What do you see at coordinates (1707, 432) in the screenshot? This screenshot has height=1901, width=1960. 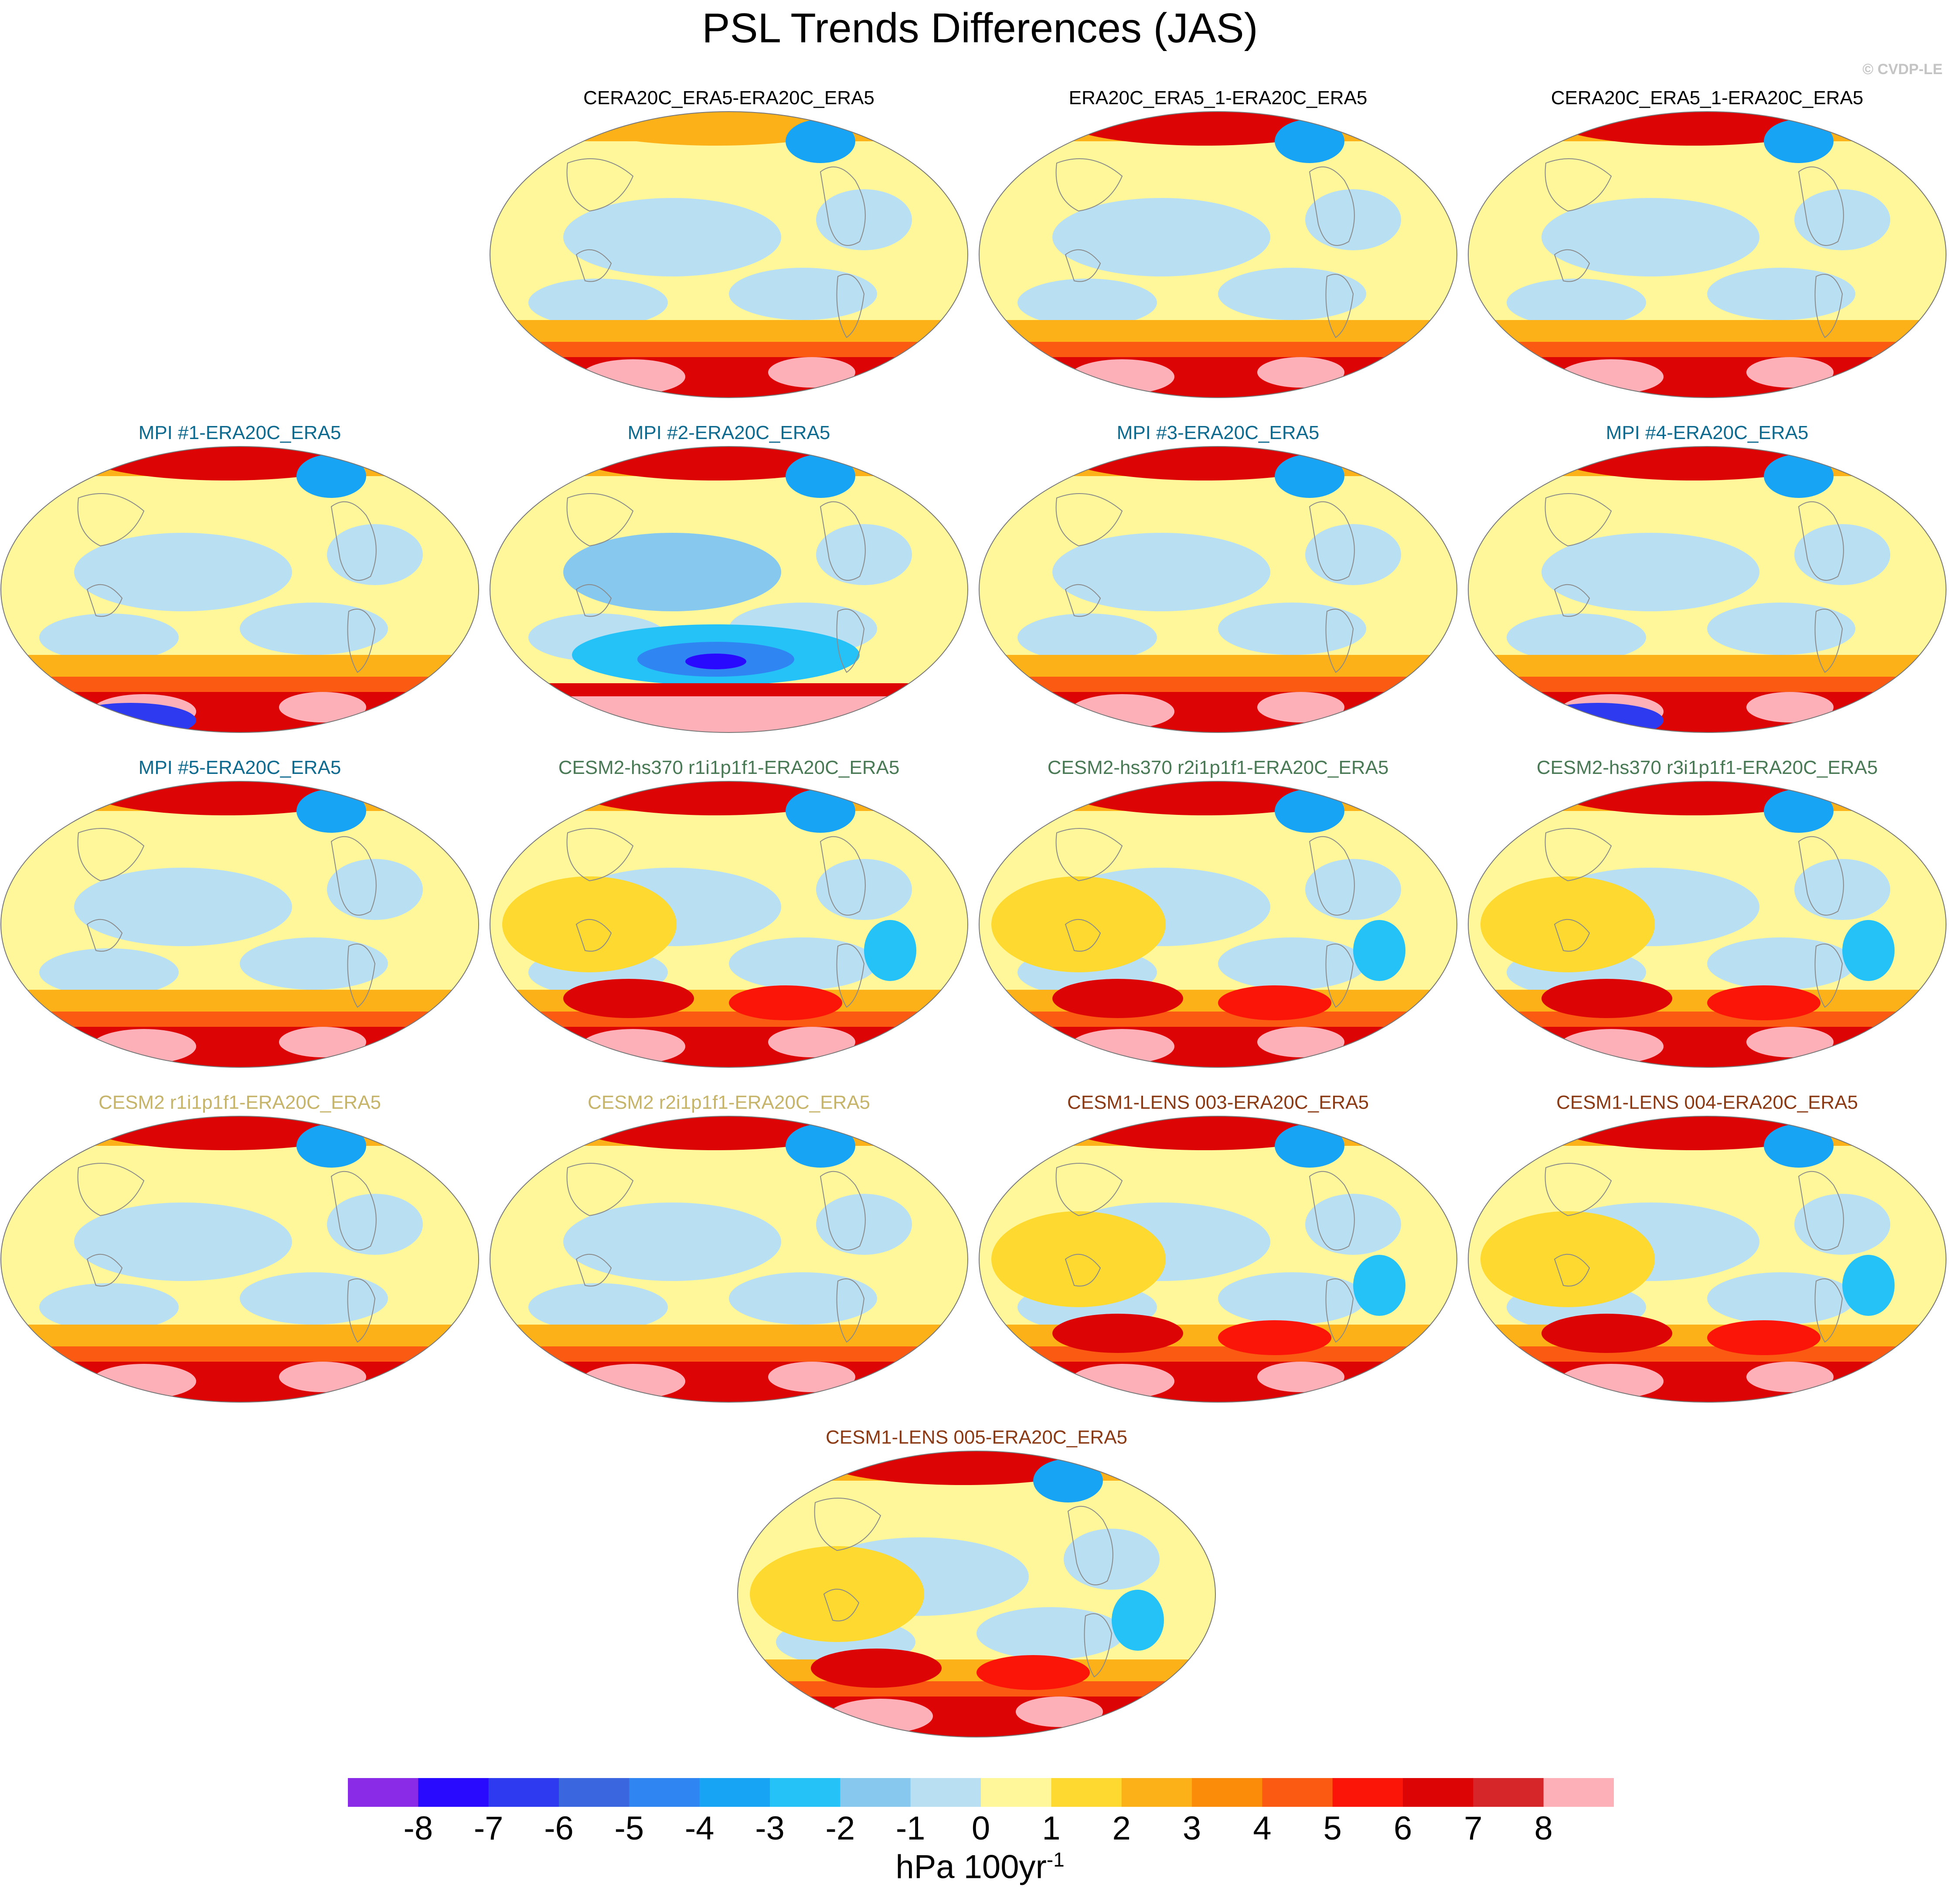 I see `panel-title: MPI #4-ERA20C_ERA5` at bounding box center [1707, 432].